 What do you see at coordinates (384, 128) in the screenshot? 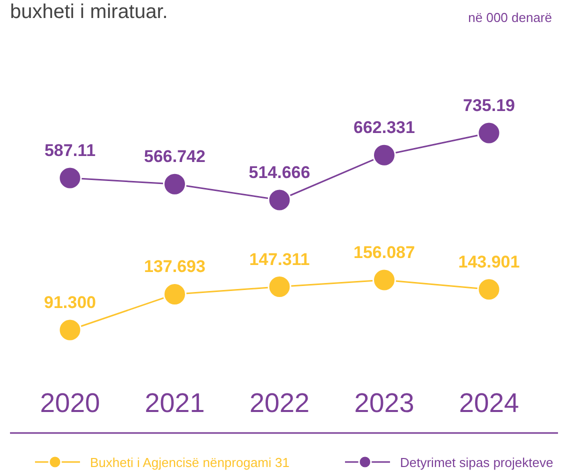
I see `data-label: 662.331` at bounding box center [384, 128].